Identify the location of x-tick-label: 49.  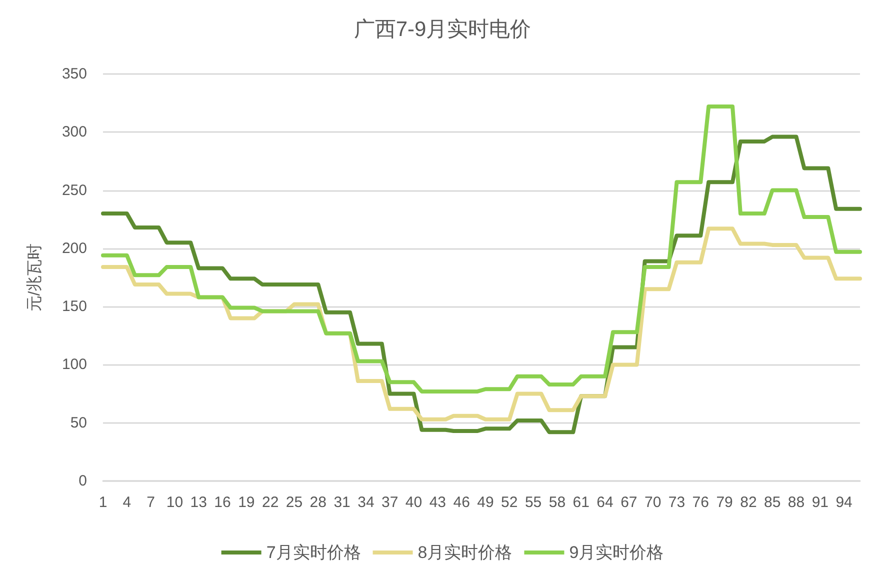
(485, 502).